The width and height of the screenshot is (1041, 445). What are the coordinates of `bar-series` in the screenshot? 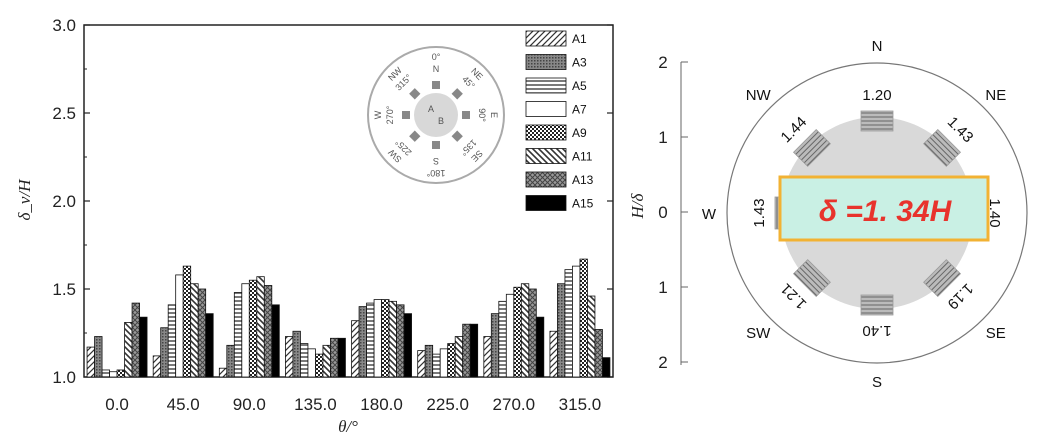 It's located at (348, 318).